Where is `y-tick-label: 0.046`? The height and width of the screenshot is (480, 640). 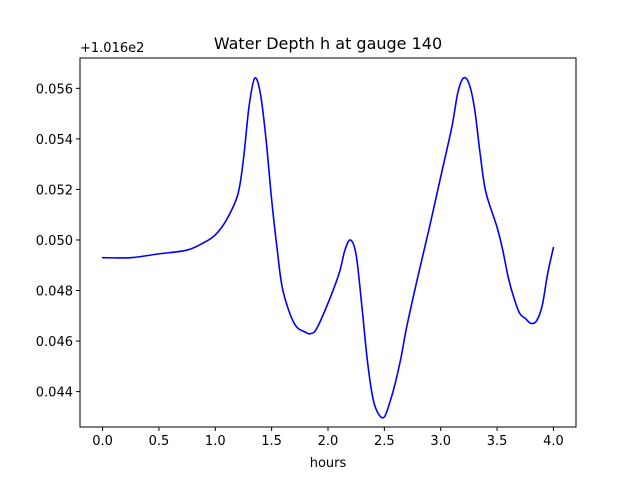 y-tick-label: 0.046 is located at coordinates (54, 342).